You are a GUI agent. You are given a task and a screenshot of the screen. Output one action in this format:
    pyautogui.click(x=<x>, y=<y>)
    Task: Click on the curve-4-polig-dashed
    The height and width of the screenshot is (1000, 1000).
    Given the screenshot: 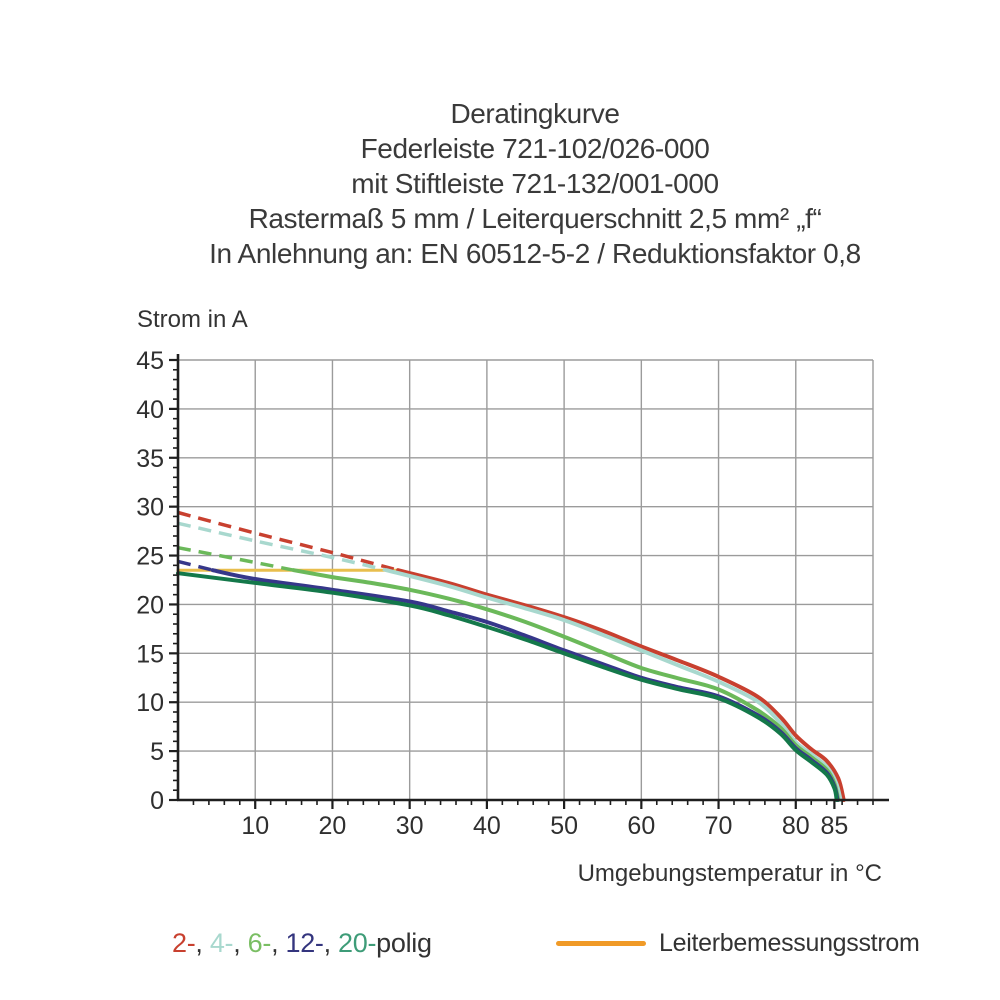 What is the action you would take?
    pyautogui.click(x=282, y=546)
    